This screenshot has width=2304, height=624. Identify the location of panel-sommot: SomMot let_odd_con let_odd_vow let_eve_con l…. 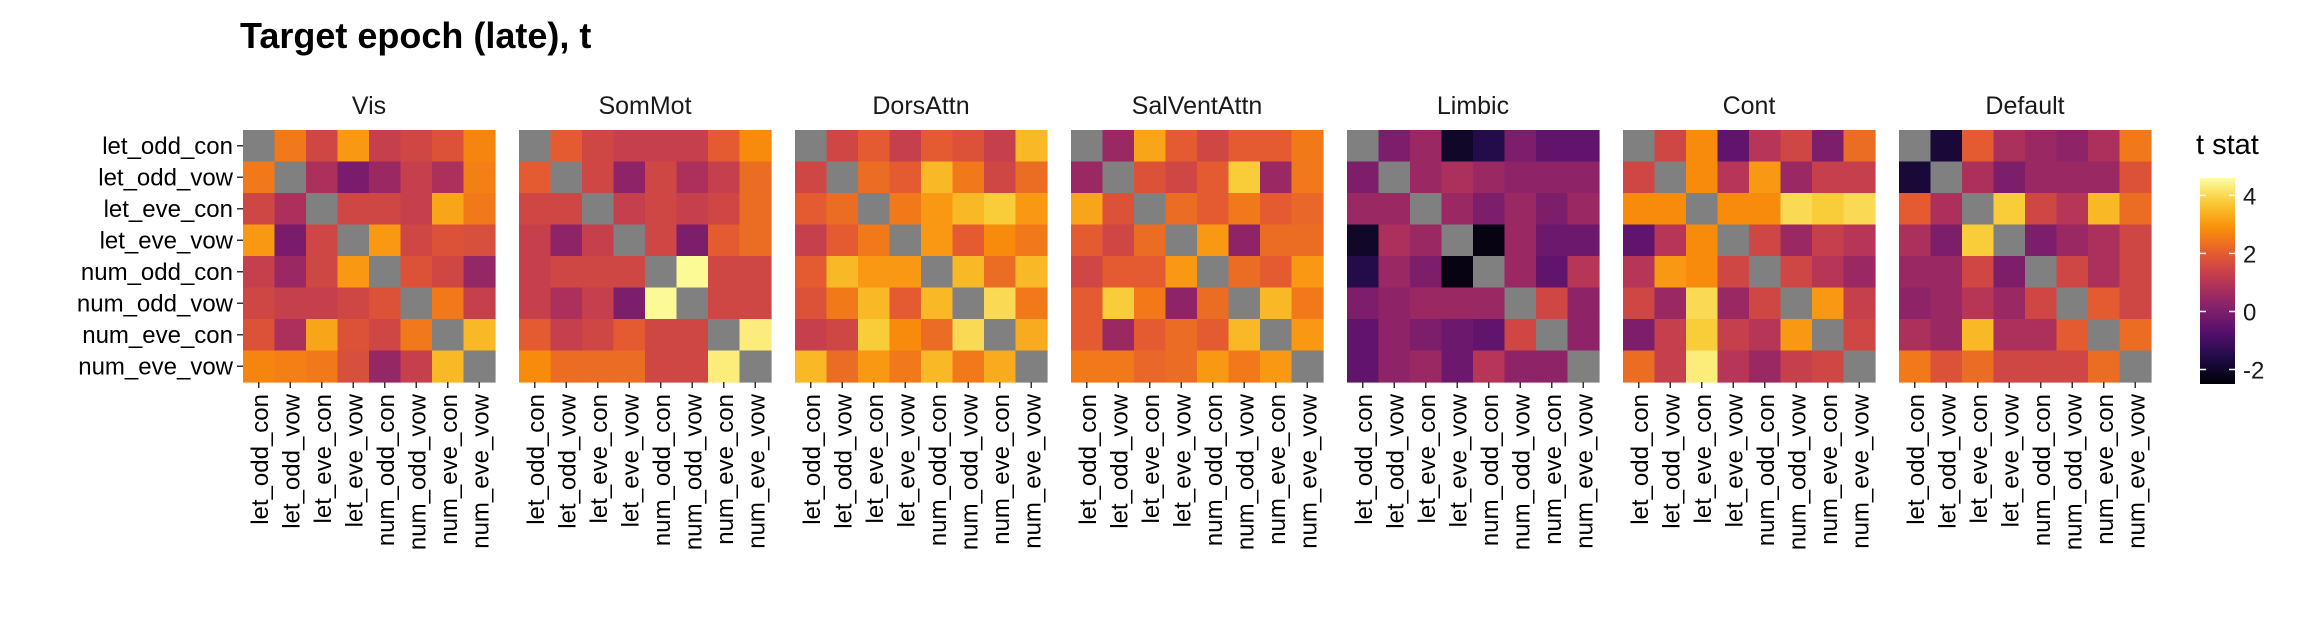
(645, 321).